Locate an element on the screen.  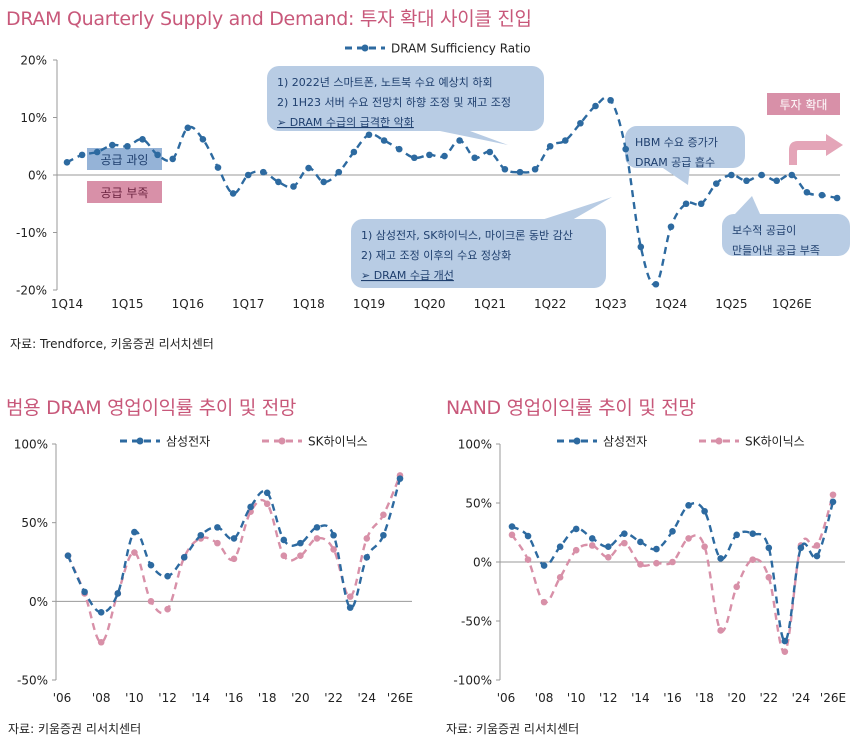
callout-hbm-line-1: HBM 수요 증가가 is located at coordinates (676, 142).